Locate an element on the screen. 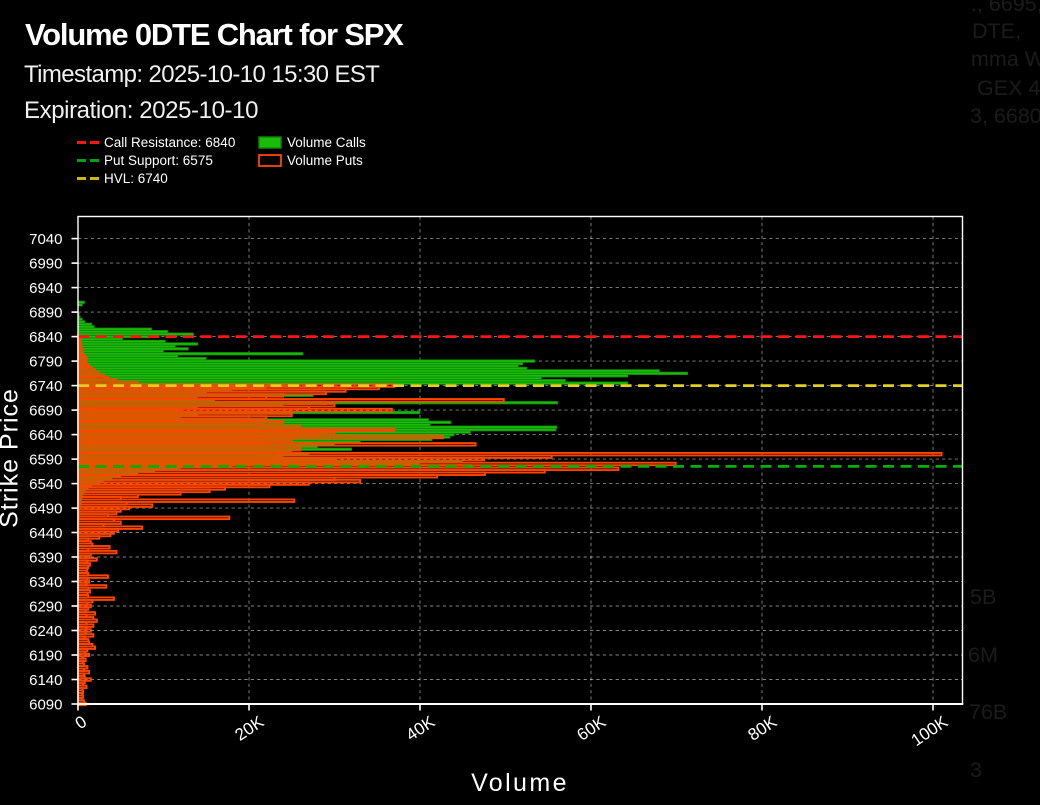 The width and height of the screenshot is (1040, 805). svg-text:Timestamp: 2025-10-10 15:30 ES: Timestamp: 2025-10-10 15:30 EST is located at coordinates (202, 74).